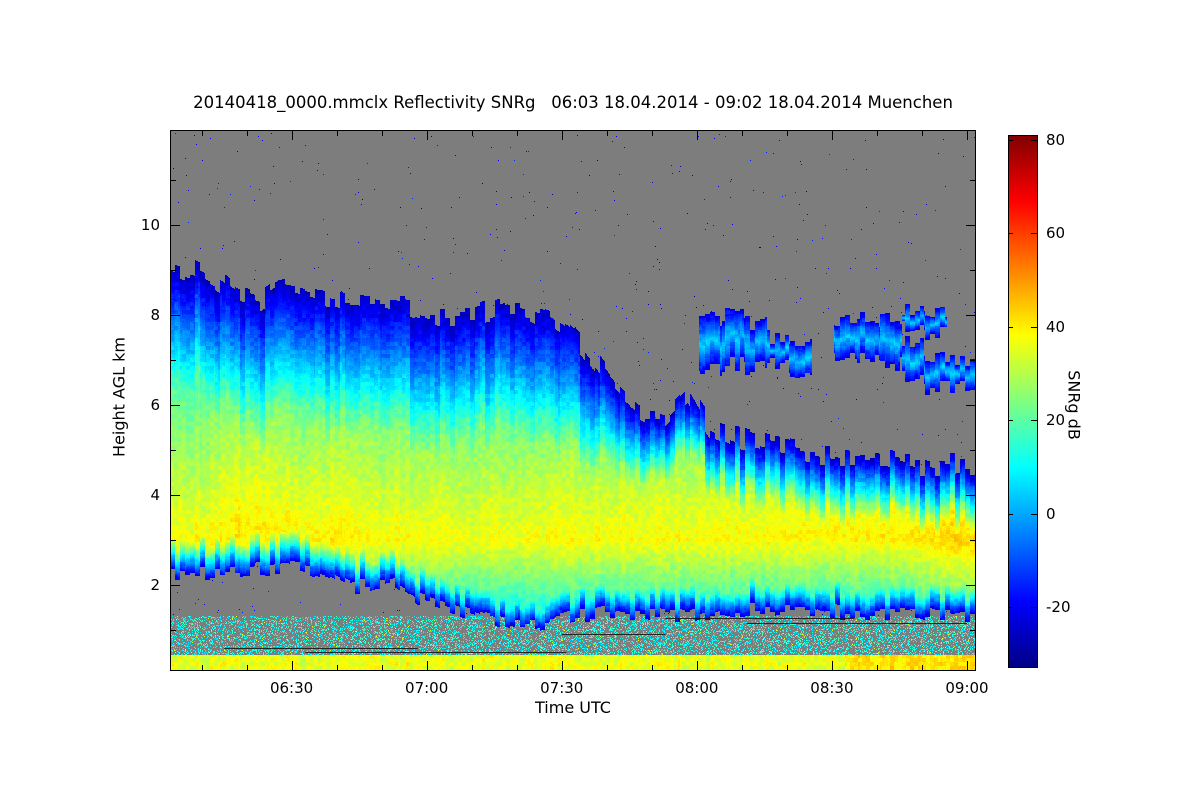  I want to click on y-tick-label: 6, so click(155, 405).